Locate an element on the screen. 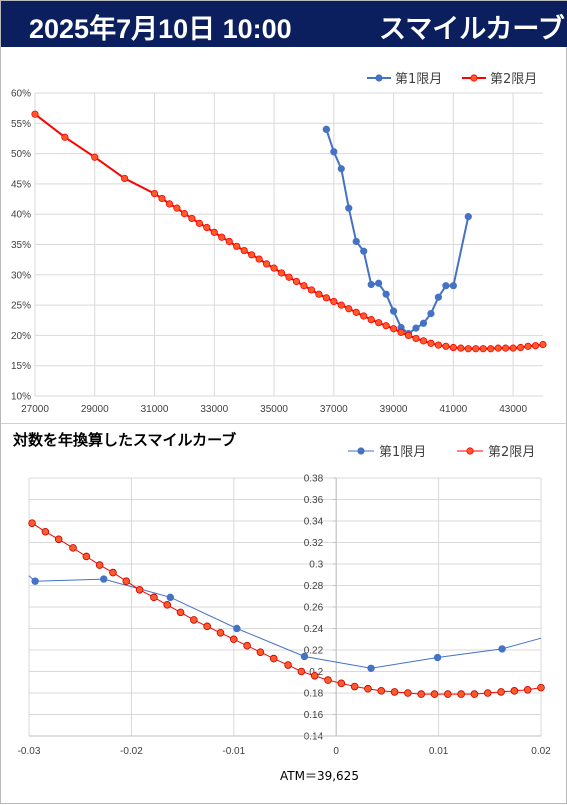 The image size is (567, 805). y-tick-label: 55% is located at coordinates (21, 124).